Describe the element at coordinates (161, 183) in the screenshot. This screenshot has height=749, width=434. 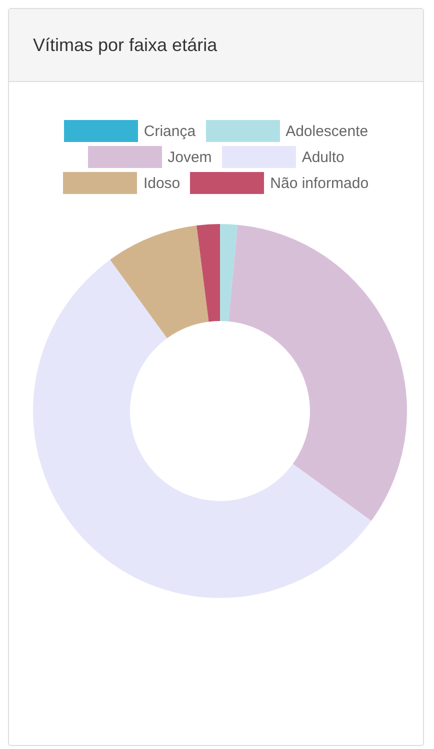
I see `legend-label: Idoso` at that location.